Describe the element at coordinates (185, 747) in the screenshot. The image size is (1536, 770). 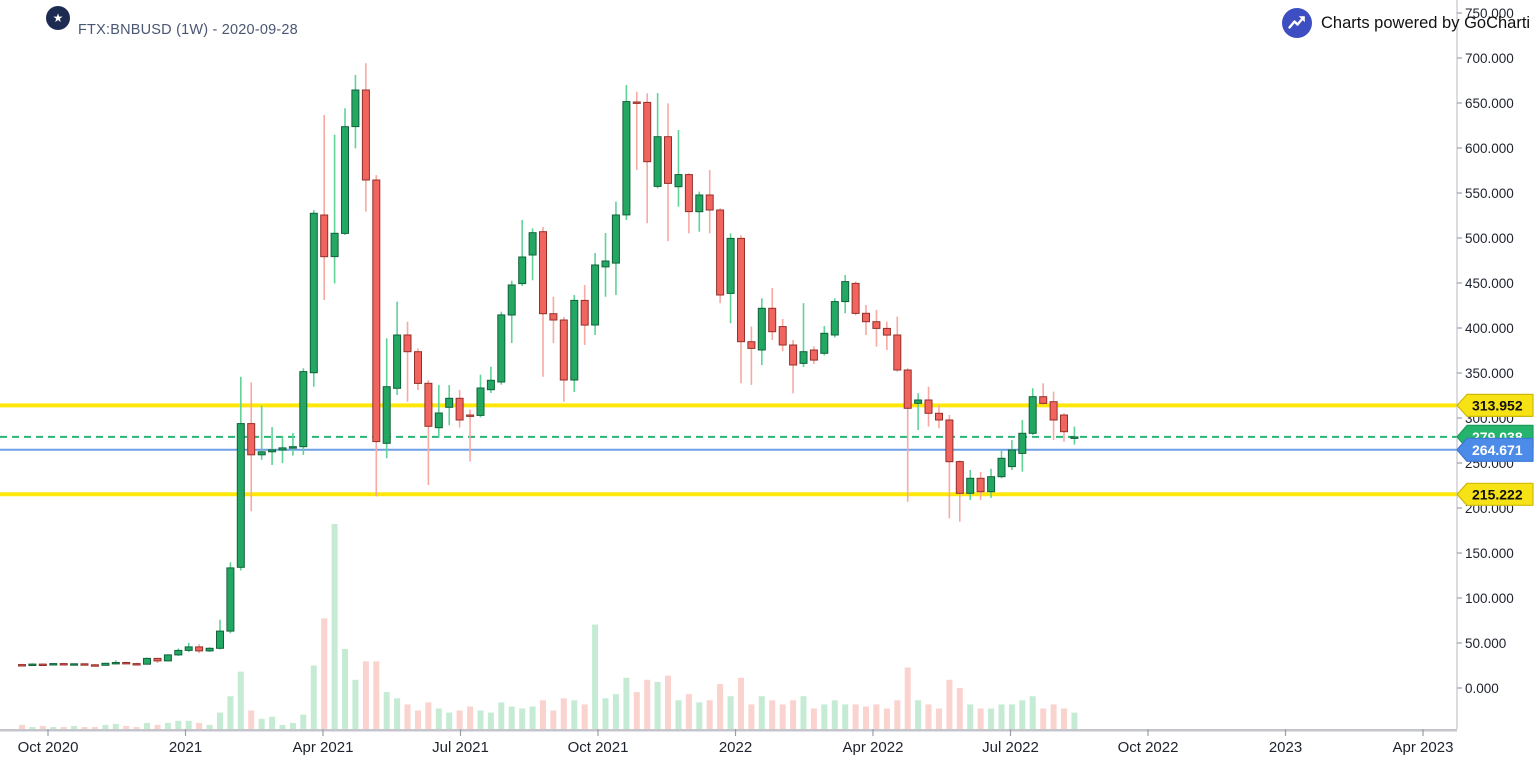
I see `time-tick-label: 2021` at that location.